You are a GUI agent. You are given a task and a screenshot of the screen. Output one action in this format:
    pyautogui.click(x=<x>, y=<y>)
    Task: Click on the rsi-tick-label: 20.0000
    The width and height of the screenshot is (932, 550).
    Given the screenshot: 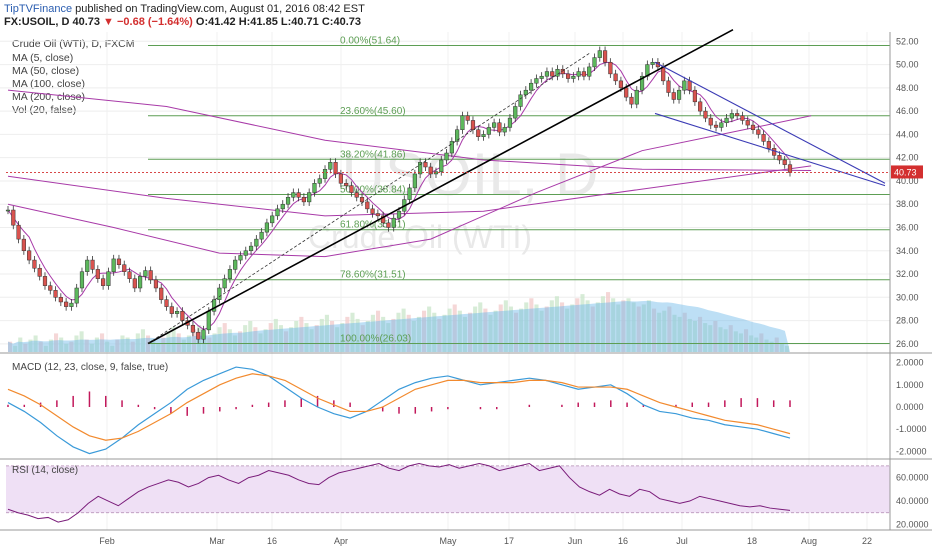 What is the action you would take?
    pyautogui.click(x=912, y=524)
    